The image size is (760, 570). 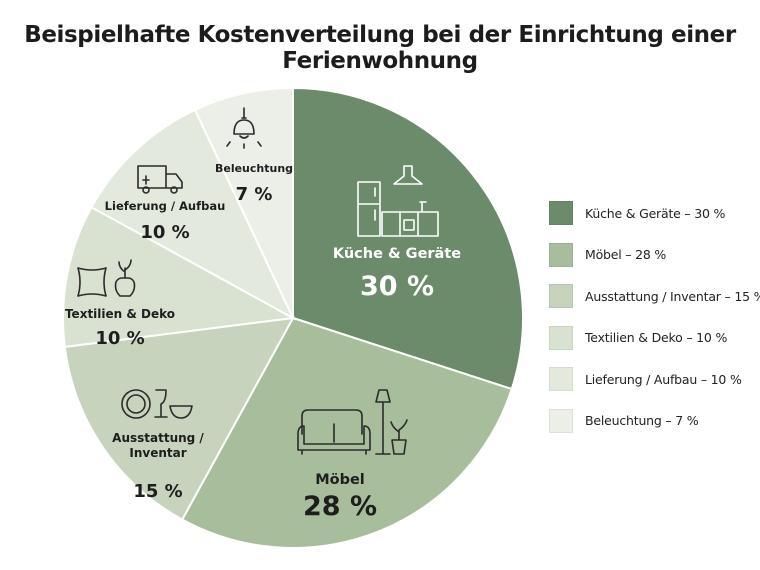 What do you see at coordinates (157, 491) in the screenshot?
I see `slice-value-label: 15 %` at bounding box center [157, 491].